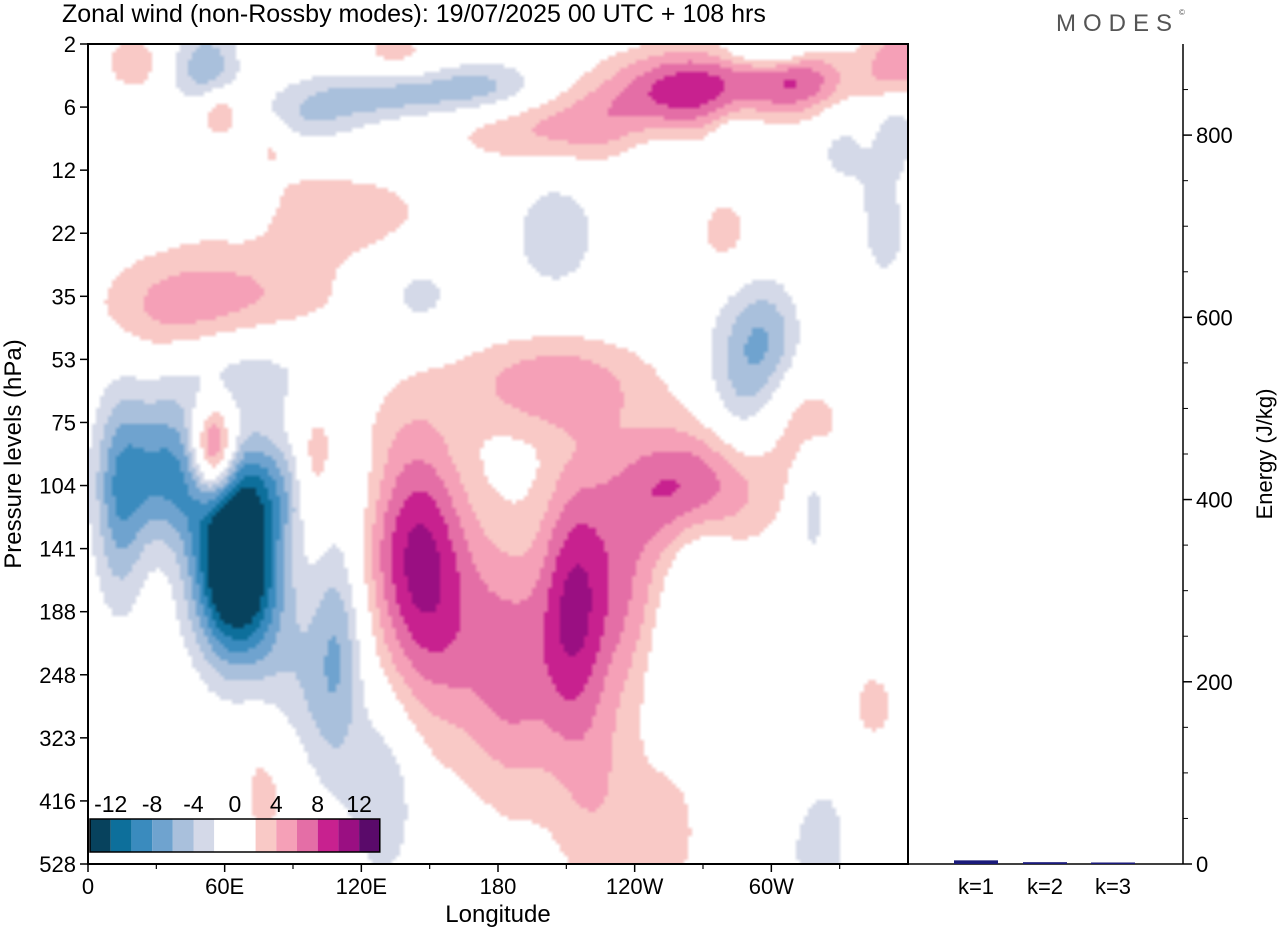  Describe the element at coordinates (1214, 135) in the screenshot. I see `energy-tick-label: 800` at that location.